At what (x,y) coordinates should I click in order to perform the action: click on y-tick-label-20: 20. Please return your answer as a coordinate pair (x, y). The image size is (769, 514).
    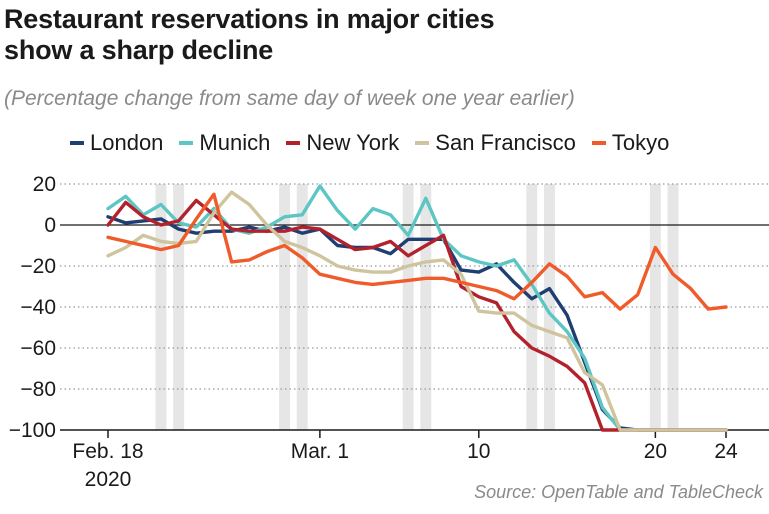
    Looking at the image, I should click on (44, 184).